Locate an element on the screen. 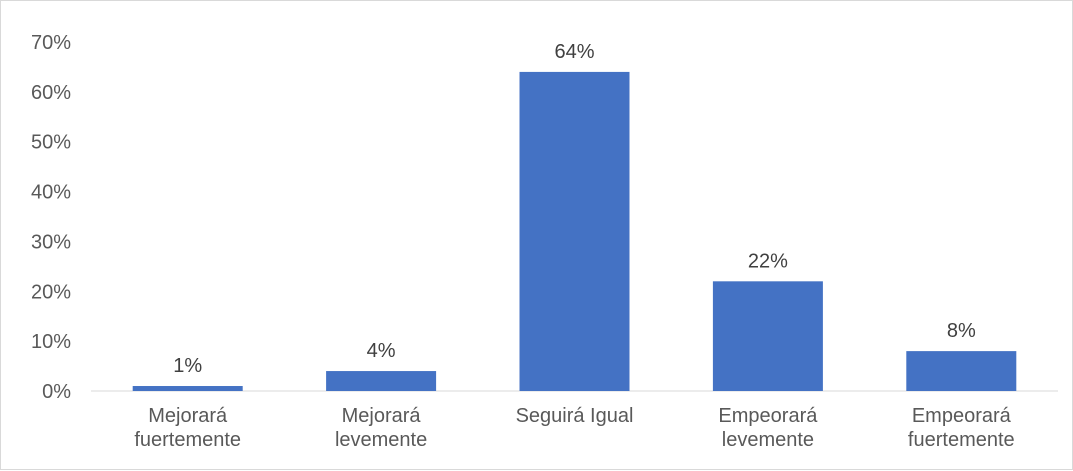 This screenshot has width=1073, height=471. data-label: 8% is located at coordinates (961, 331).